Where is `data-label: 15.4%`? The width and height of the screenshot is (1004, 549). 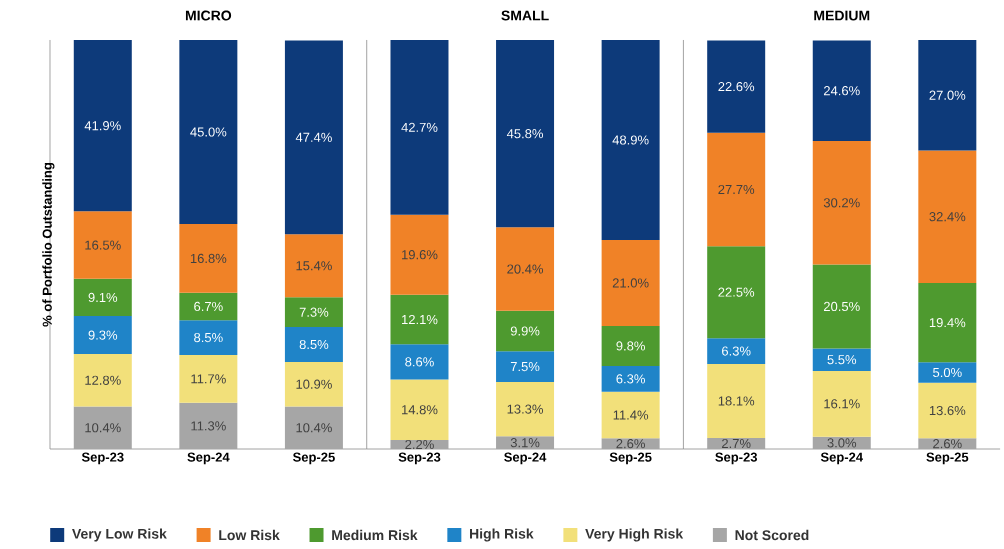 data-label: 15.4% is located at coordinates (314, 266).